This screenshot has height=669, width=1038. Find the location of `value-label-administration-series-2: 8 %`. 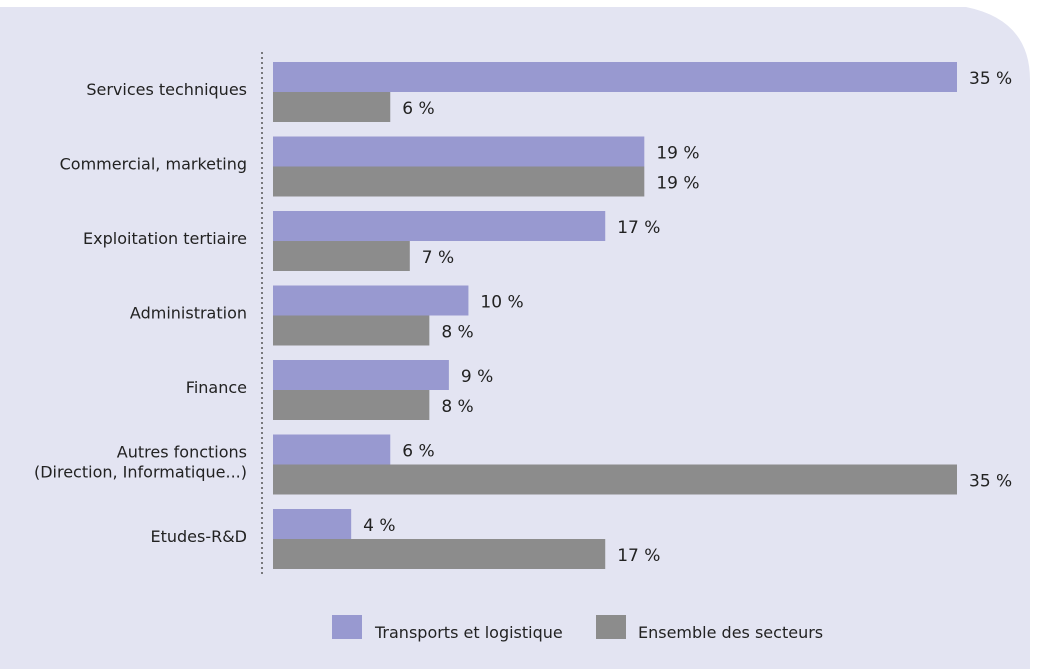

value-label-administration-series-2: 8 % is located at coordinates (457, 333).